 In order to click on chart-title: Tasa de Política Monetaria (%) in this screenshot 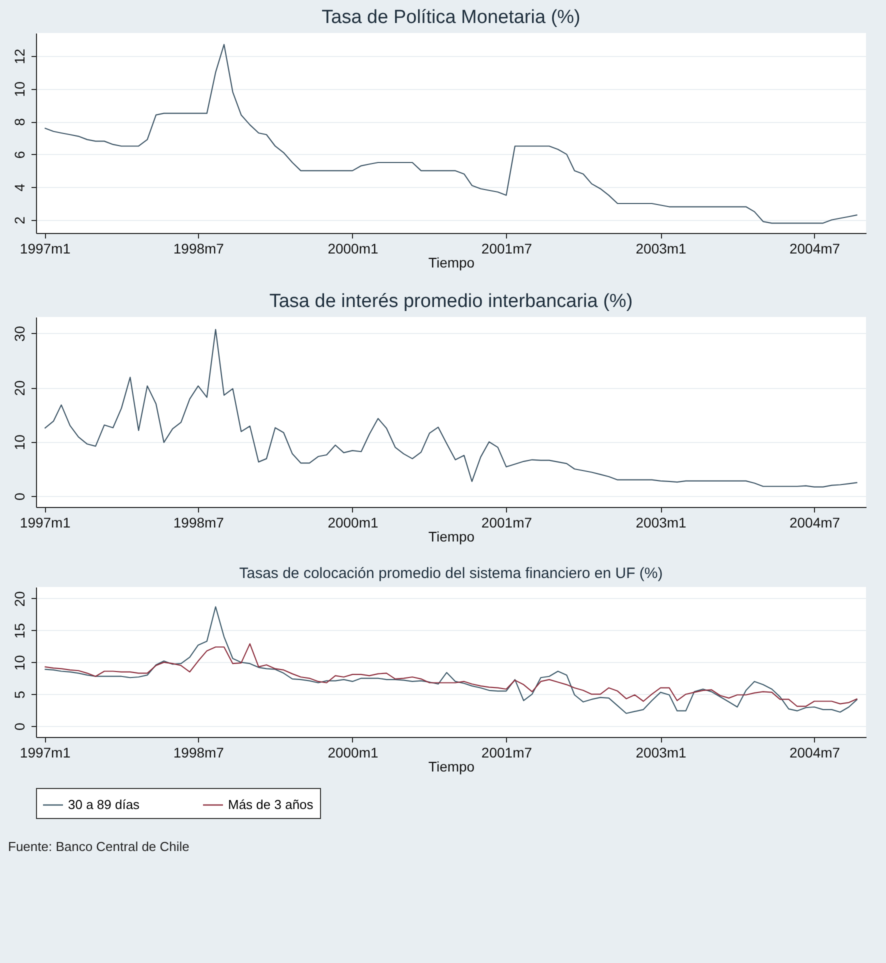, I will do `click(451, 17)`.